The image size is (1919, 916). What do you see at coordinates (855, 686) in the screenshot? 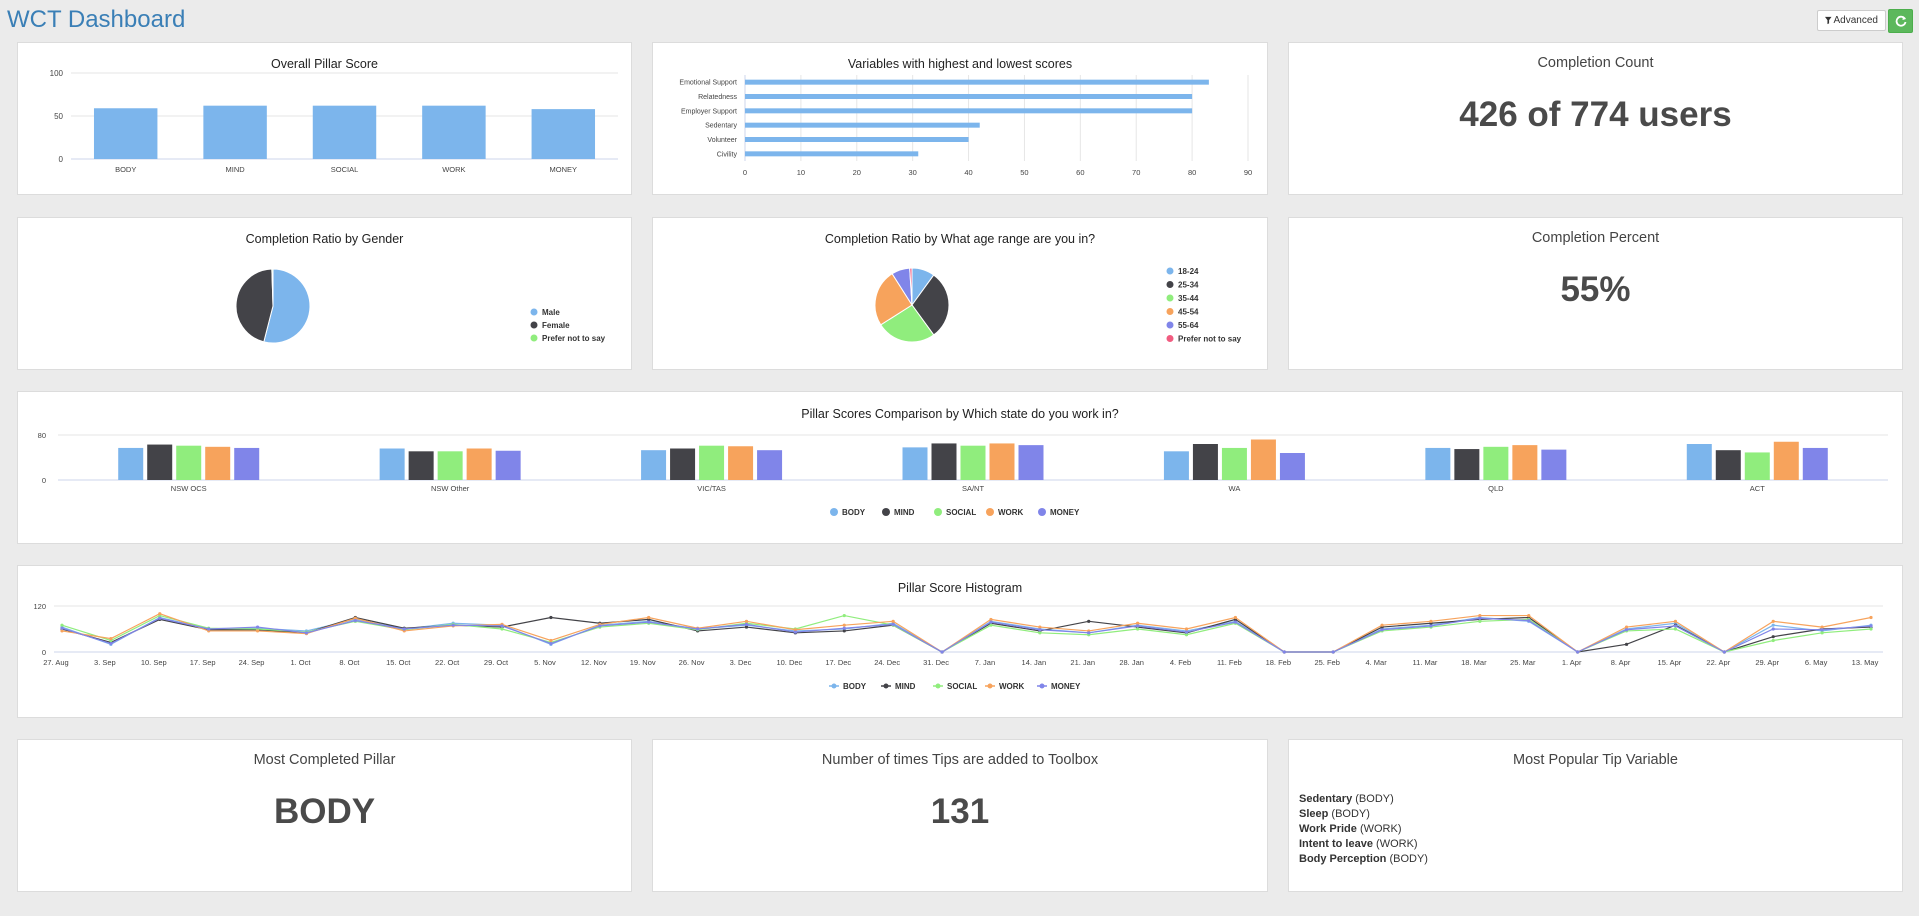
I see `legend-label: BODY` at bounding box center [855, 686].